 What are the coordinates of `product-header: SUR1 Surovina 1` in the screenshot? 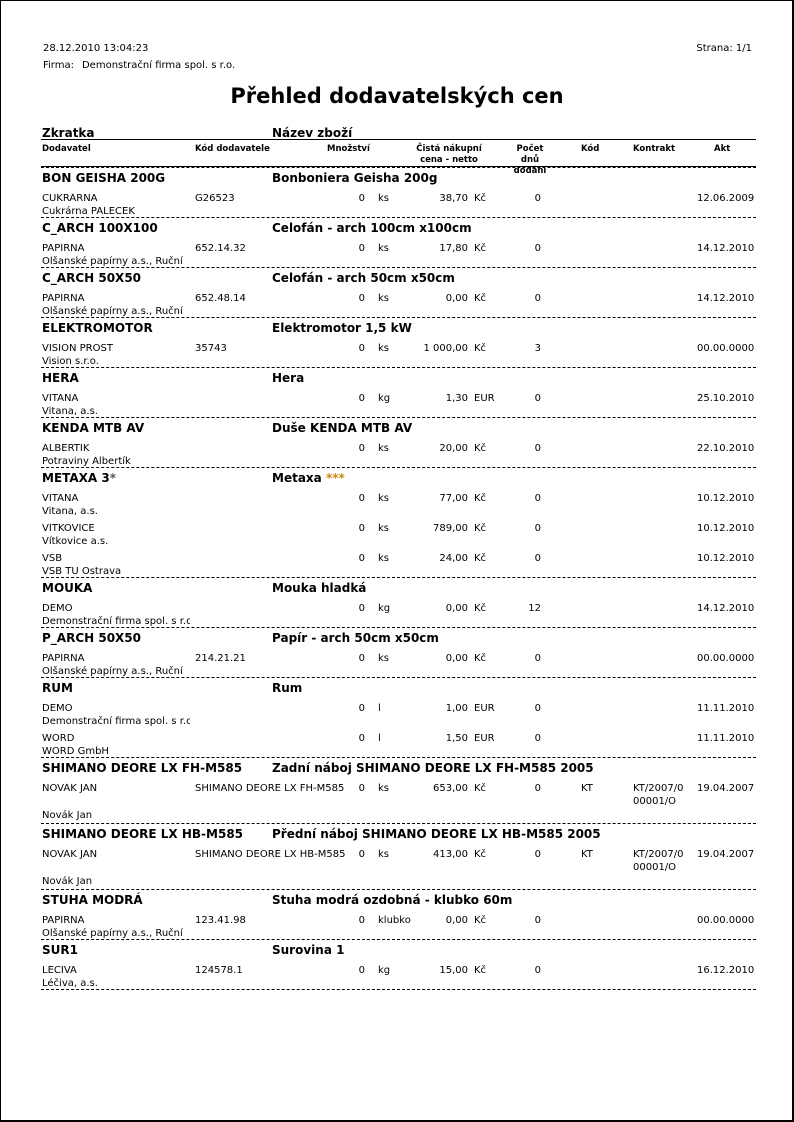 It's located at (398, 949).